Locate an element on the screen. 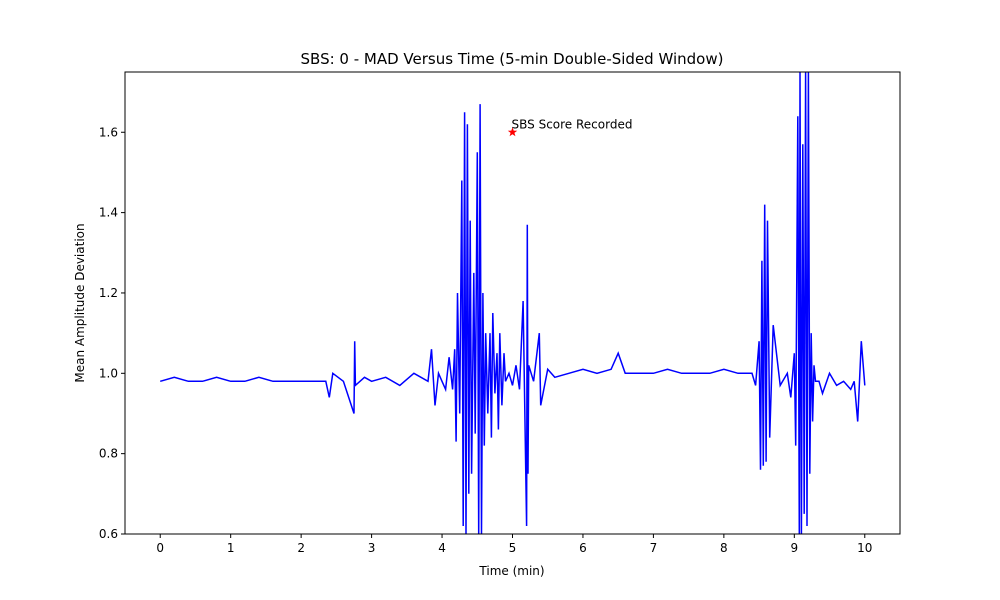  x-tick-label: 4 is located at coordinates (442, 548).